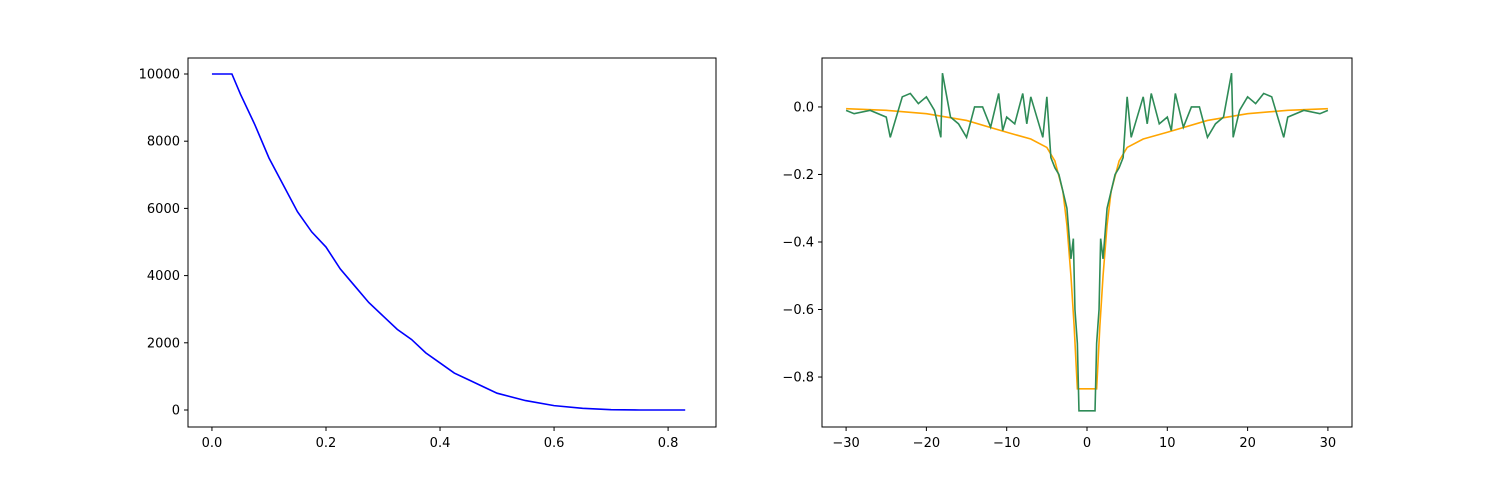  I want to click on y-tick-label: −0.4, so click(798, 242).